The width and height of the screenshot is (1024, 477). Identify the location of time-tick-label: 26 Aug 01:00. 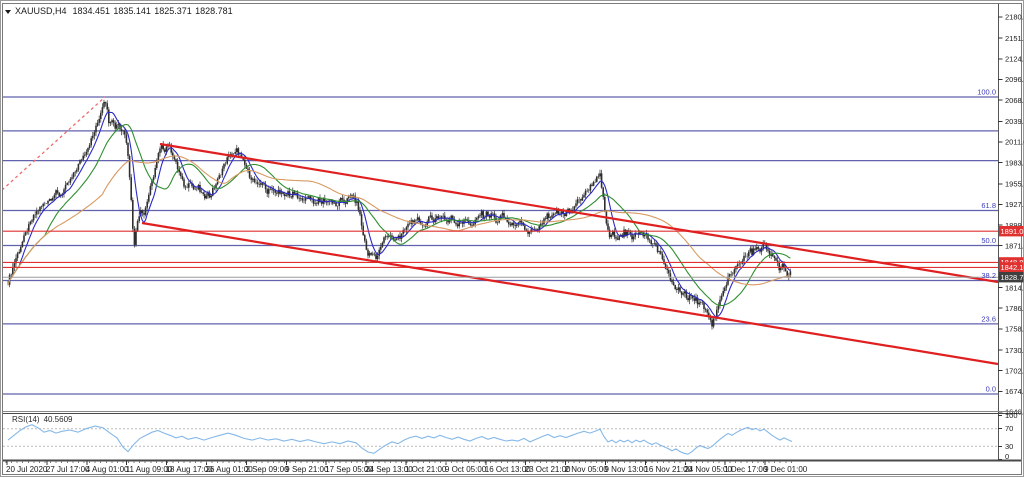
(230, 469).